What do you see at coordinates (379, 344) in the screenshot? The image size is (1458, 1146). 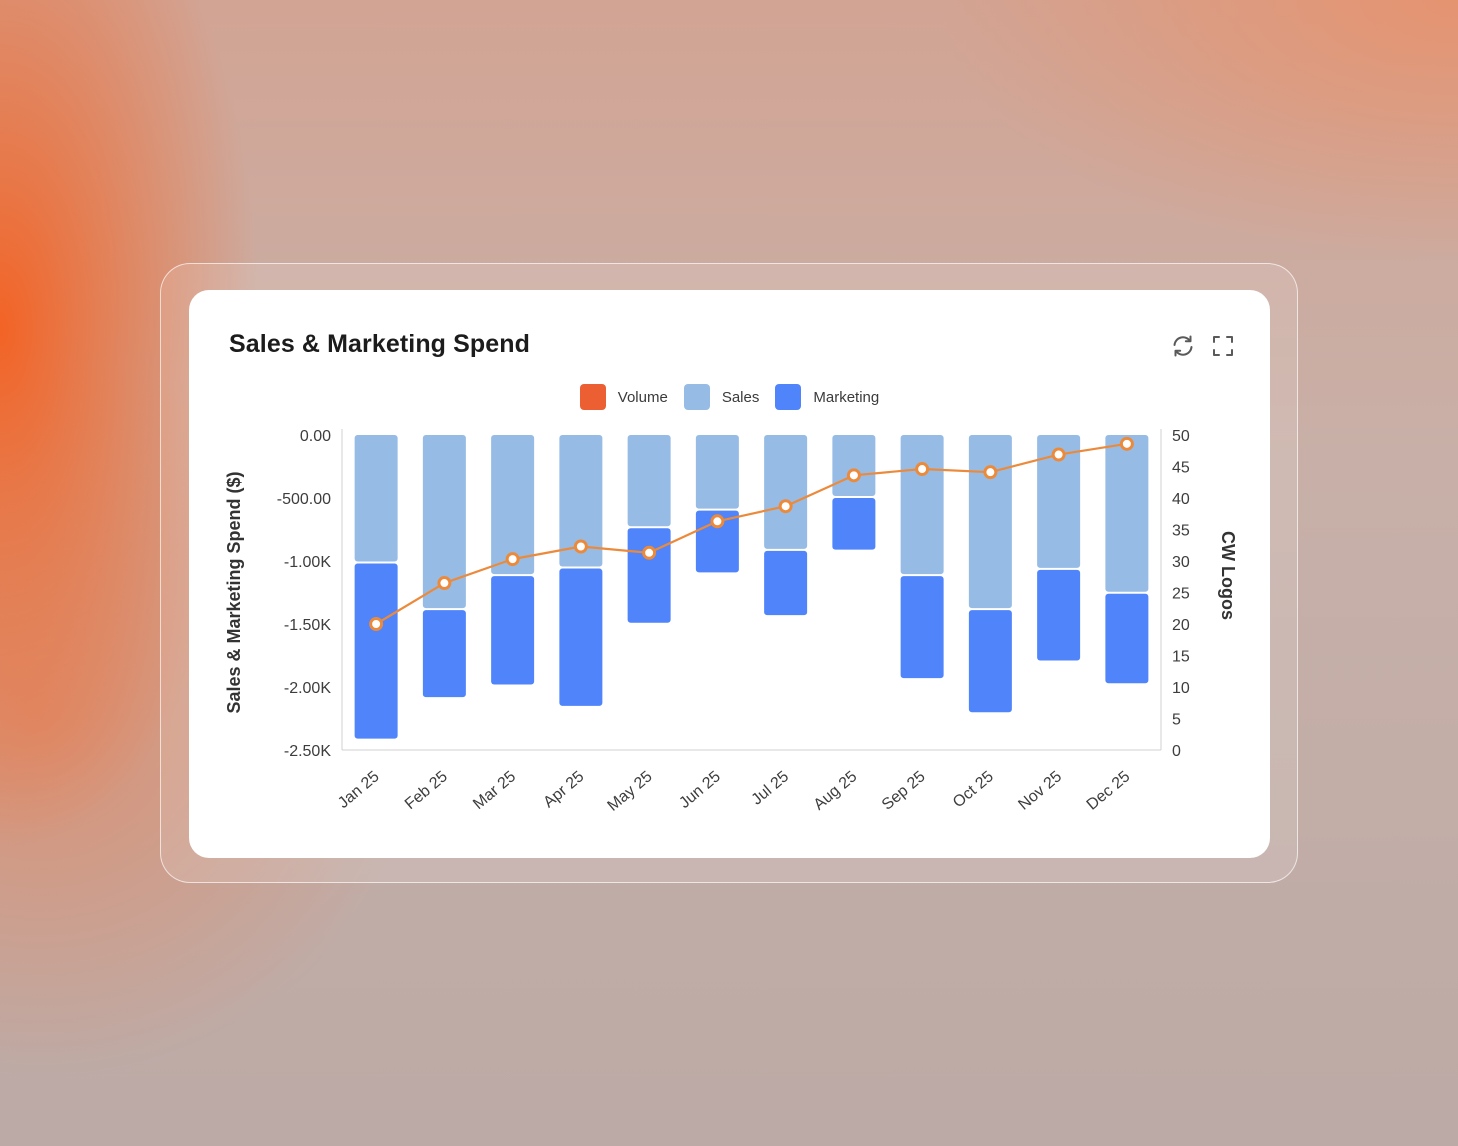 I see `card-title: Sales & Marketing Spend` at bounding box center [379, 344].